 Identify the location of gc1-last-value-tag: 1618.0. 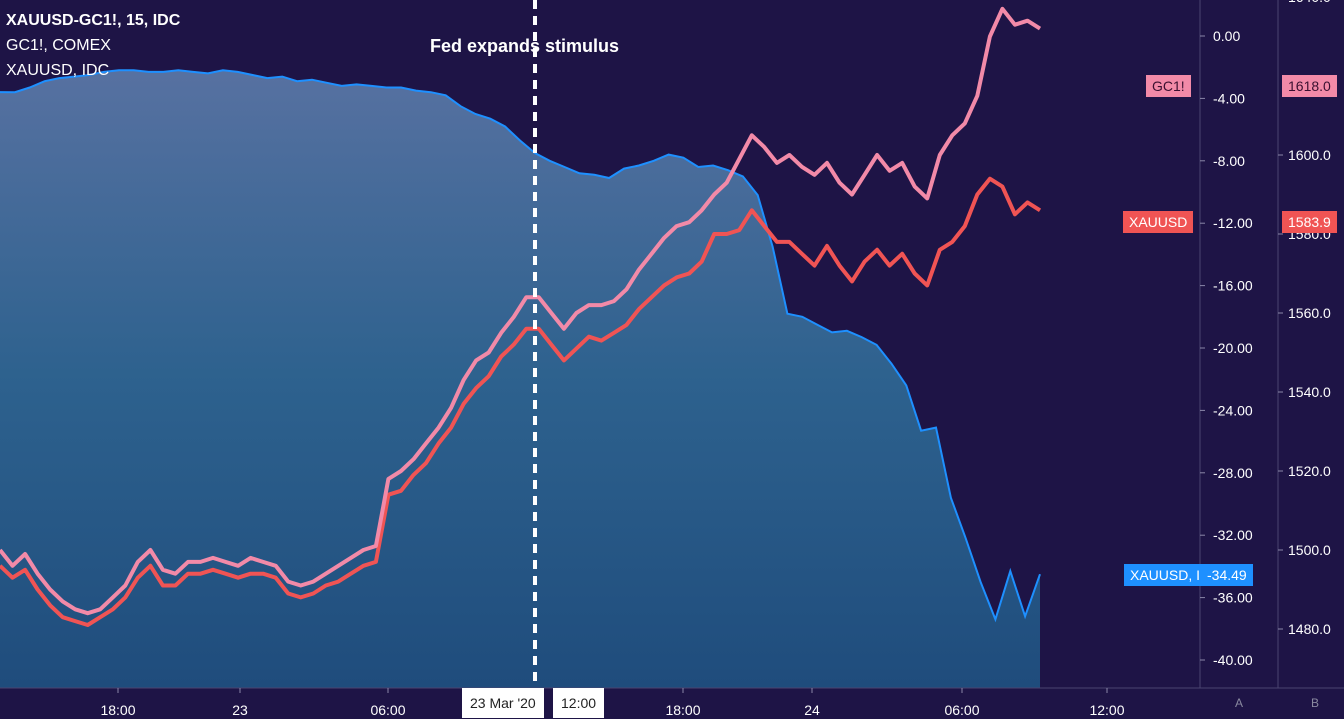
(1309, 86).